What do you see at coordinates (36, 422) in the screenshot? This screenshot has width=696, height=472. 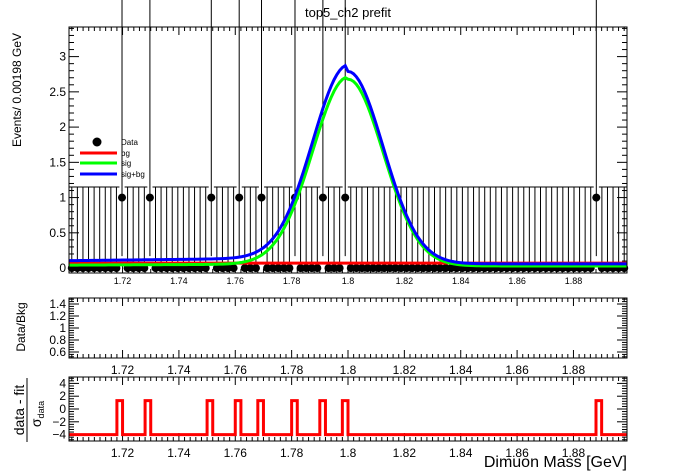 I see `pull-label-sigma: σ` at bounding box center [36, 422].